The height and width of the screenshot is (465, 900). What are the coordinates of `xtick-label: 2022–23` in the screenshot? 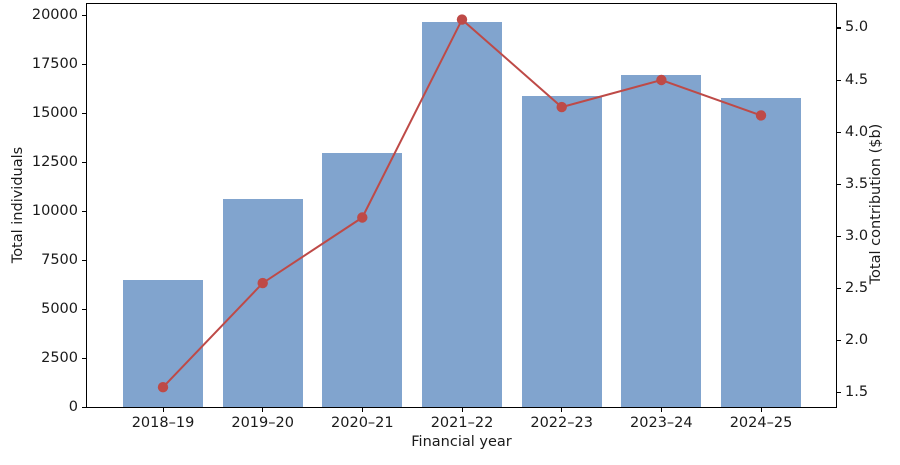 It's located at (561, 423).